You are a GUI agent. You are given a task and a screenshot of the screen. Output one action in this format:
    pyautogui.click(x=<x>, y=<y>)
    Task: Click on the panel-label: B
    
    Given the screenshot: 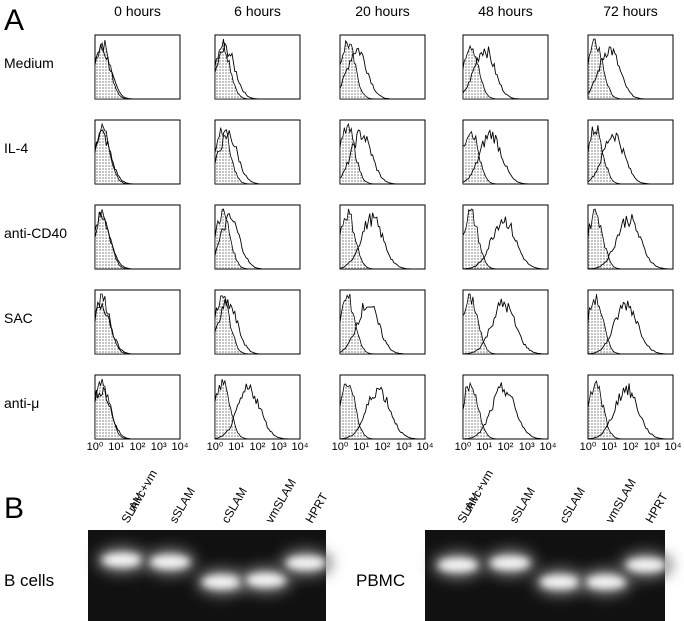 What is the action you would take?
    pyautogui.click(x=14, y=508)
    